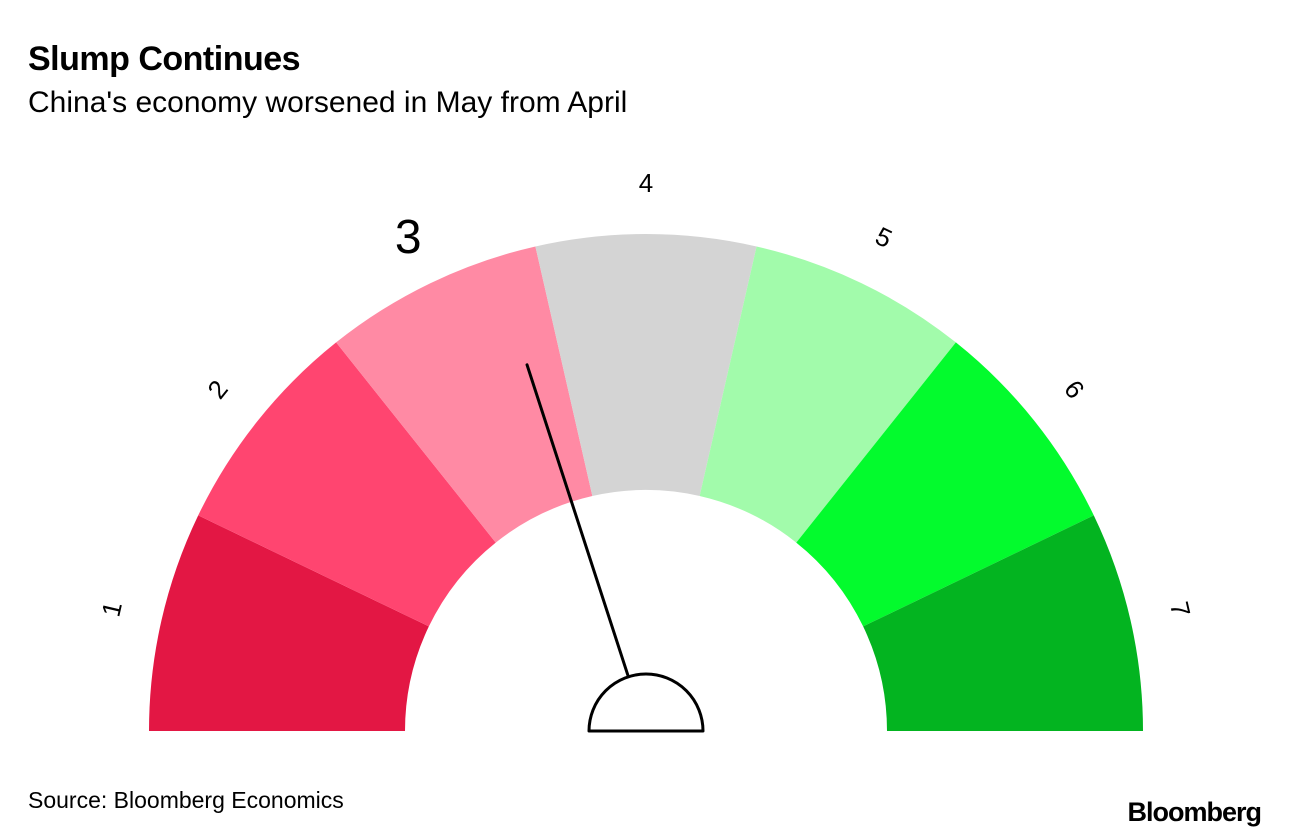 The width and height of the screenshot is (1289, 840). What do you see at coordinates (112, 609) in the screenshot?
I see `gauge-label-1: 1` at bounding box center [112, 609].